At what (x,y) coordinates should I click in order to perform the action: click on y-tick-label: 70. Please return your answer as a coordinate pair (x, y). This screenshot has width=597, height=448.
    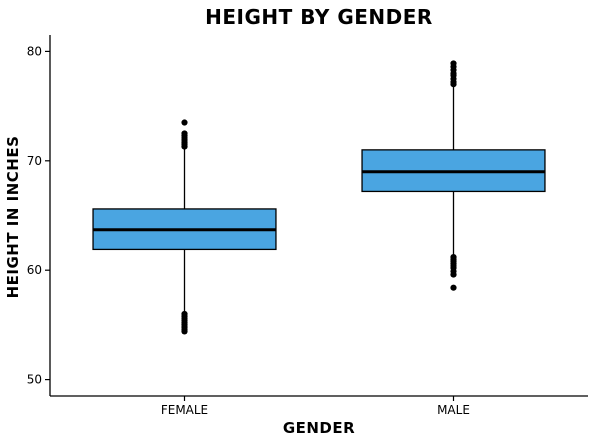
    Looking at the image, I should click on (34, 161).